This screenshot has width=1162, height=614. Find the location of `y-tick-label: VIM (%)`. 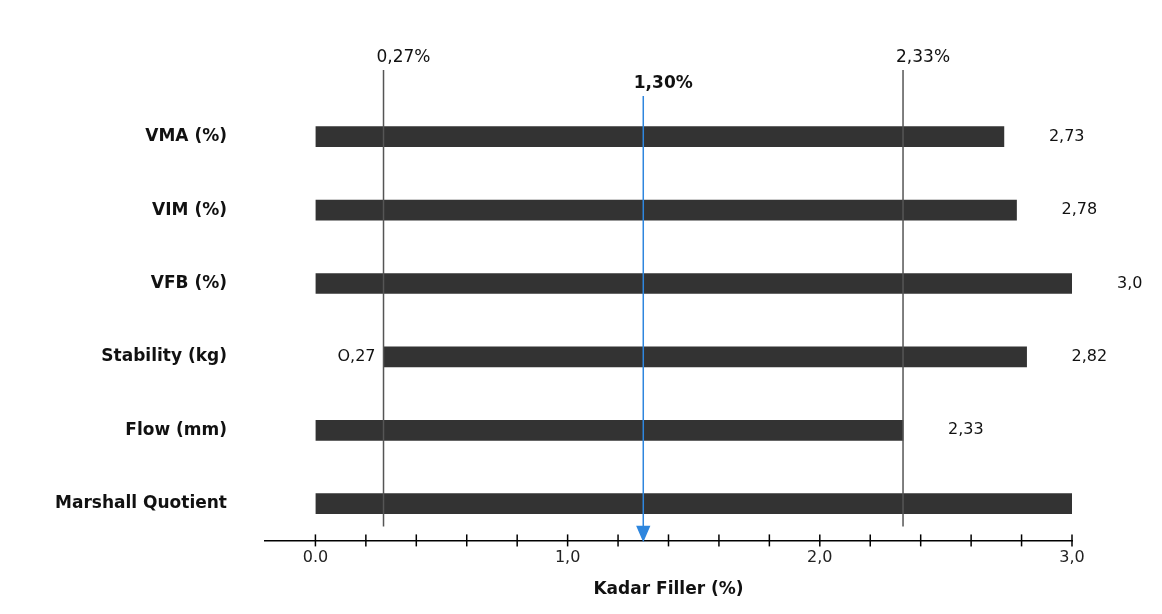

y-tick-label: VIM (%) is located at coordinates (189, 208).